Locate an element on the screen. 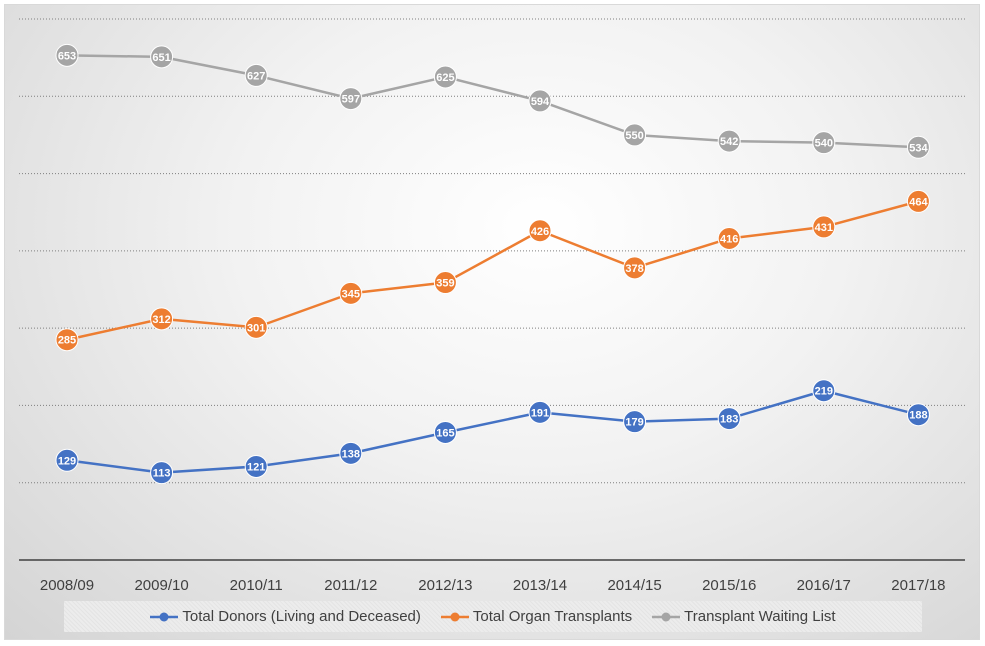  data-label: 464 is located at coordinates (918, 202).